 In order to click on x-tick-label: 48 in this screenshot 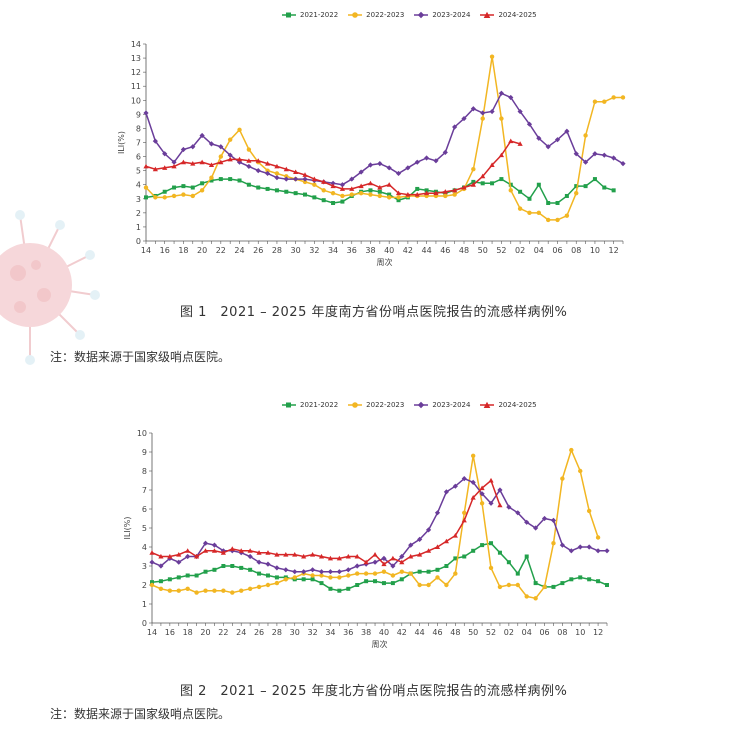, I will do `click(464, 250)`.